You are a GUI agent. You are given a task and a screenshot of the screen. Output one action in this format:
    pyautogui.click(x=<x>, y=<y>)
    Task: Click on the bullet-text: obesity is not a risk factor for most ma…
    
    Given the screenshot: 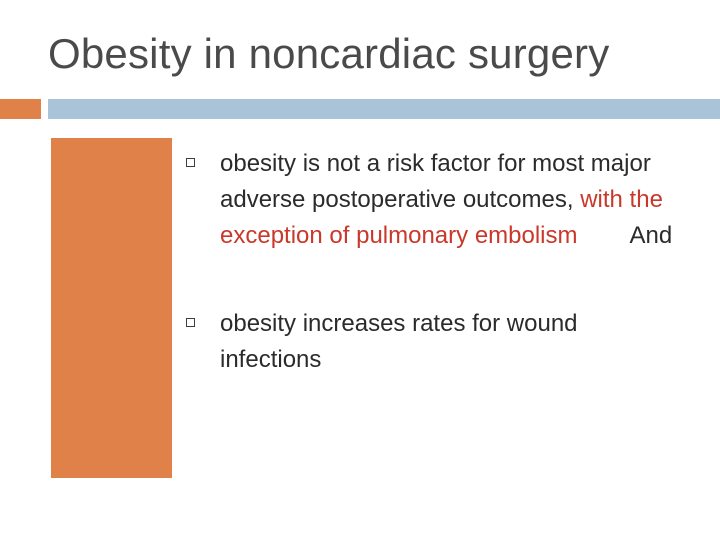 What is the action you would take?
    pyautogui.click(x=435, y=181)
    